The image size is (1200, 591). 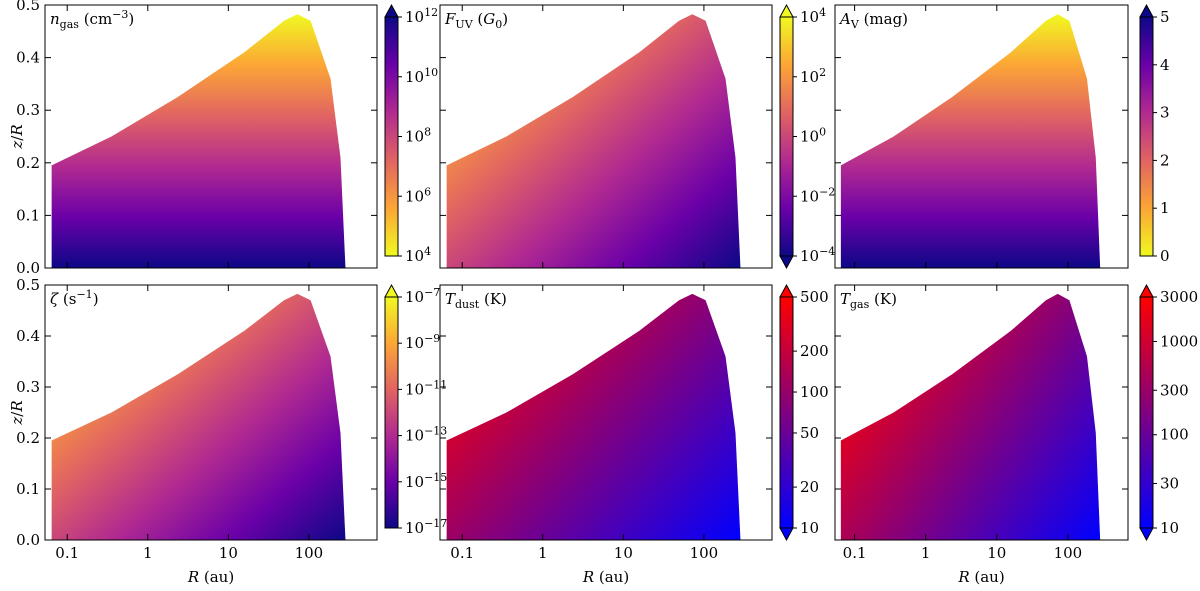 What do you see at coordinates (432, 292) in the screenshot?
I see `text-part: −7` at bounding box center [432, 292].